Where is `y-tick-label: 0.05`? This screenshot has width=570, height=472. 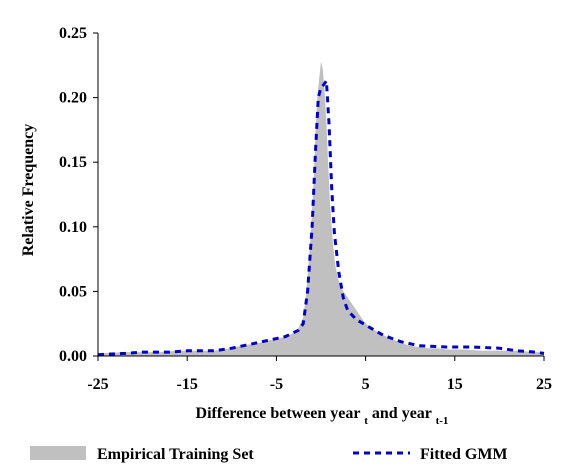 y-tick-label: 0.05 is located at coordinates (73, 291).